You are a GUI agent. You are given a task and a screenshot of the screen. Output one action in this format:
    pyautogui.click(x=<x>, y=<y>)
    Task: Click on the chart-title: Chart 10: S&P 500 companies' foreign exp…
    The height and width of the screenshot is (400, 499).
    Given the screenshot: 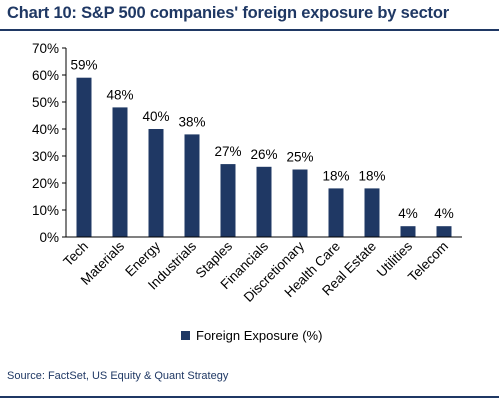 What is the action you would take?
    pyautogui.click(x=228, y=13)
    